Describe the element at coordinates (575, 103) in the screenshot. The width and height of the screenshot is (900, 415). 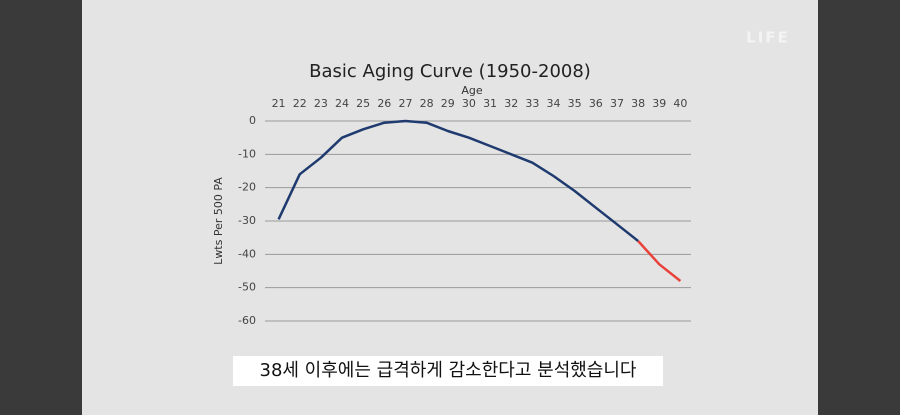
I see `x-tick-label: 35` at that location.